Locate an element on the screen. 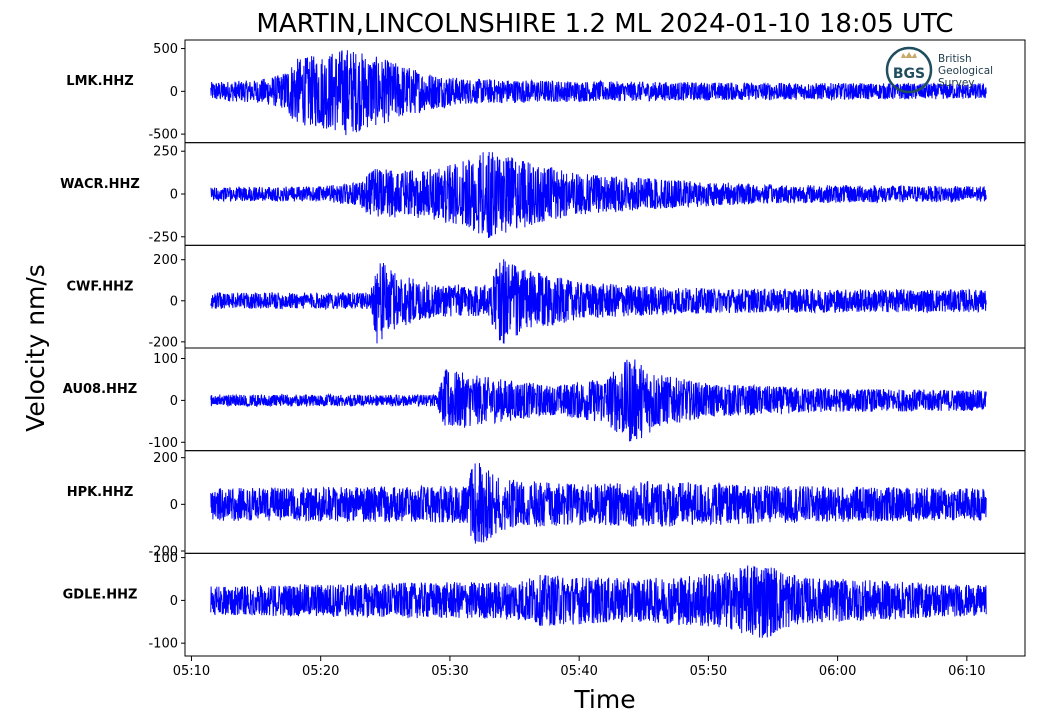 The width and height of the screenshot is (1046, 723). crown-icon is located at coordinates (909, 55).